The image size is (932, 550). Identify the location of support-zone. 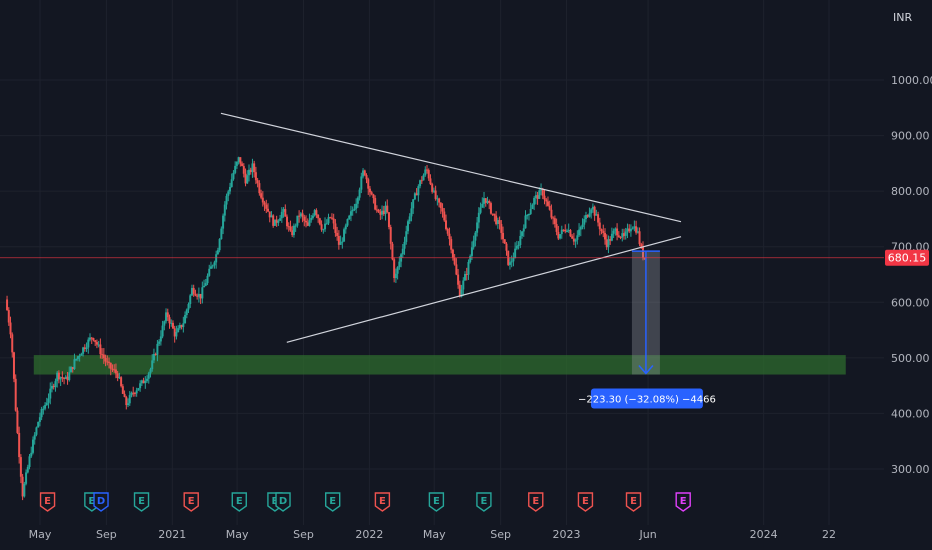
(439, 365).